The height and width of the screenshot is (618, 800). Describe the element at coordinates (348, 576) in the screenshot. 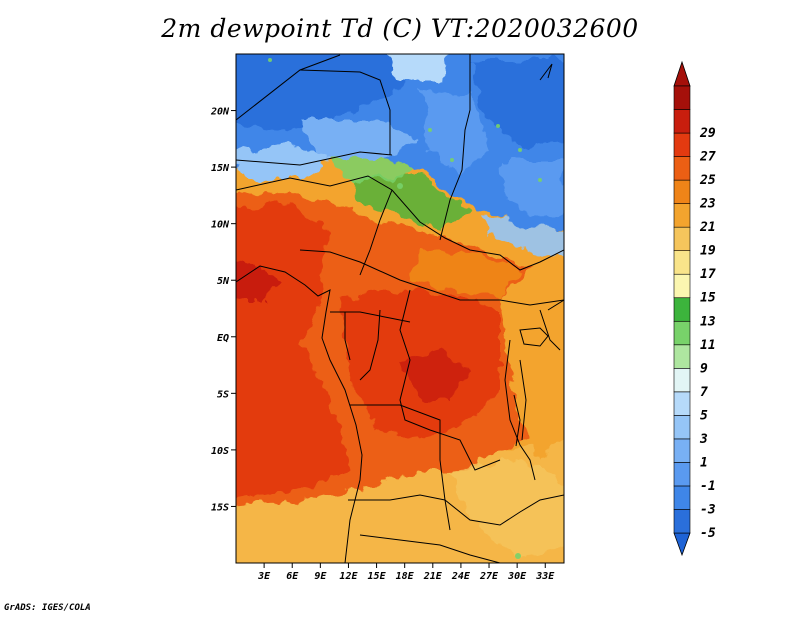

I see `lon-tick-label: 12E` at that location.